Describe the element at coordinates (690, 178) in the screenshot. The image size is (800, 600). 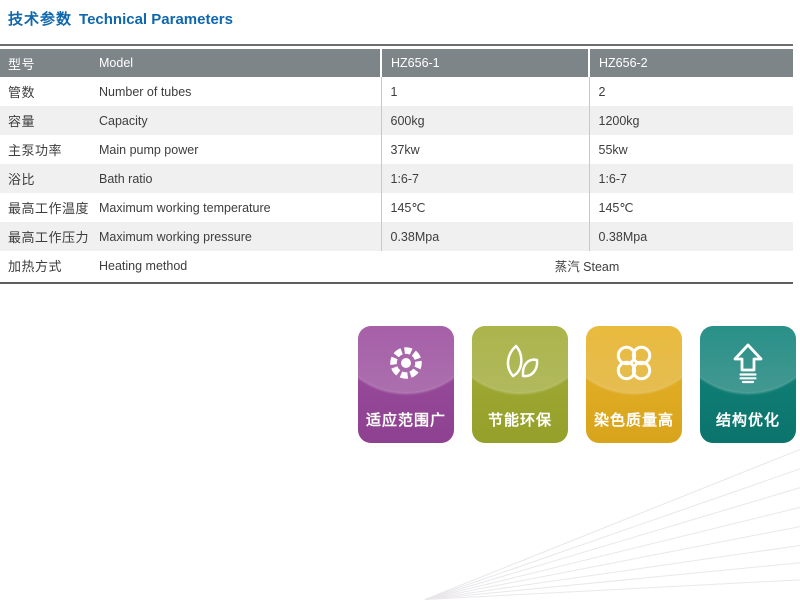
I see `row-value-2: 1:6-7` at that location.